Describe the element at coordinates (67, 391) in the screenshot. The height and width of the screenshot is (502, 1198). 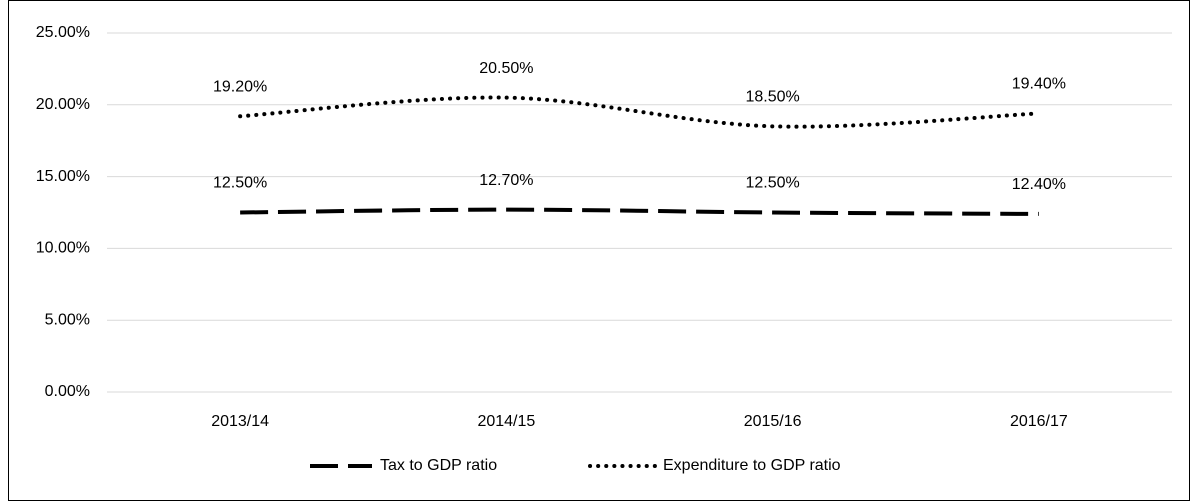
I see `y-tick-label: 0.00%` at that location.